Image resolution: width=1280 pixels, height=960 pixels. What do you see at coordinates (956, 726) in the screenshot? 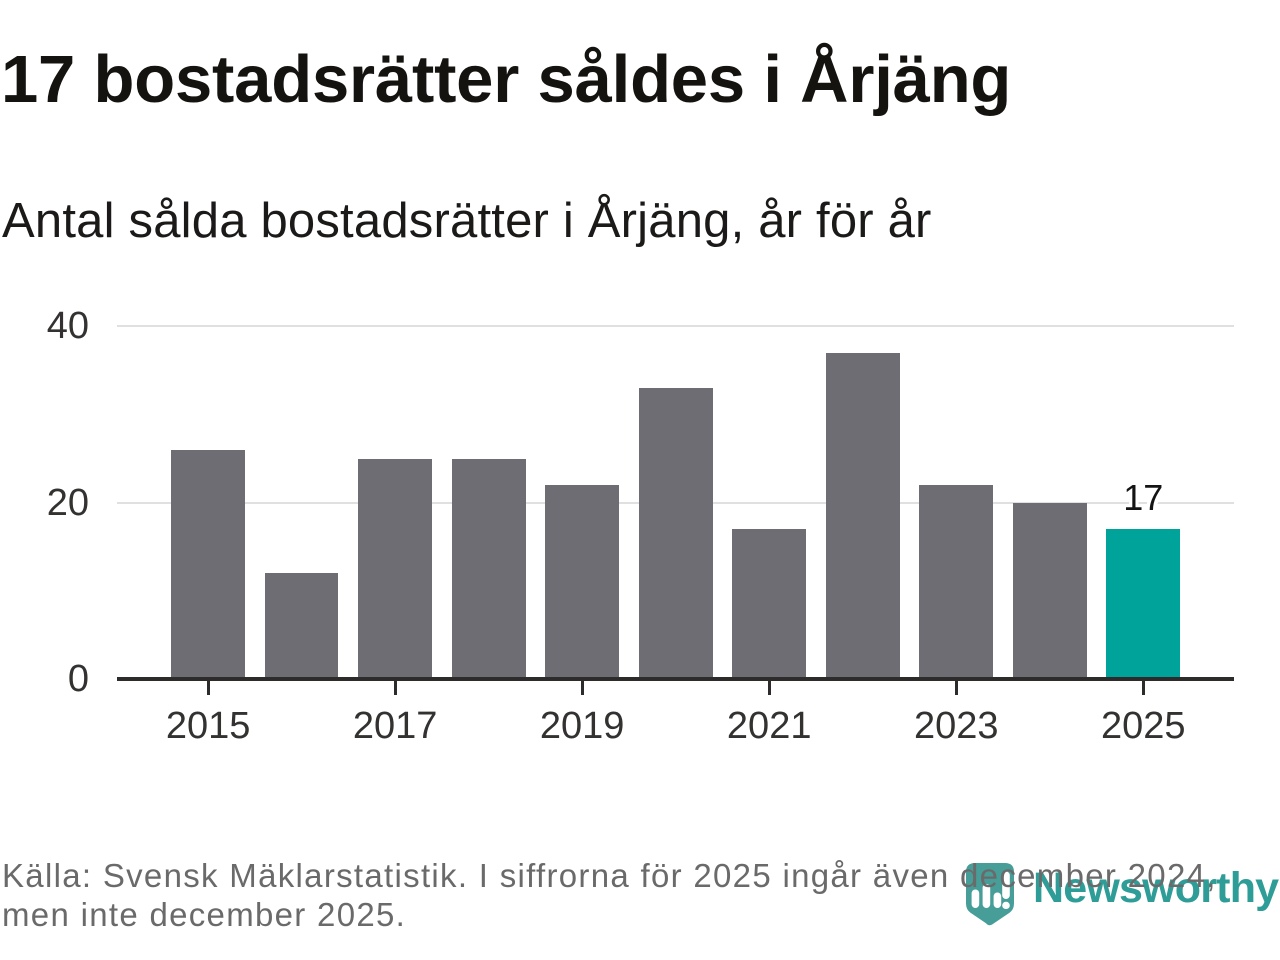
I see `x-axis-label-2023: 2023` at bounding box center [956, 726].